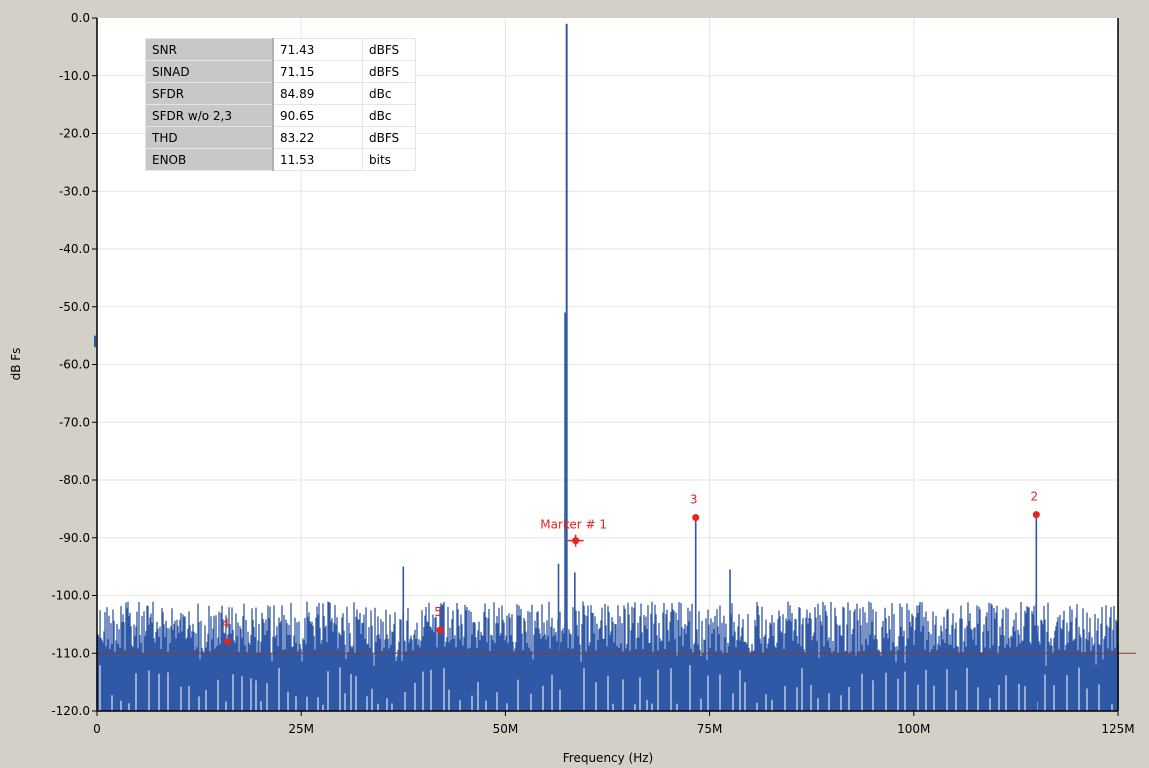 The height and width of the screenshot is (768, 1149). Describe the element at coordinates (573, 525) in the screenshot. I see `marker-label: Marker # 1` at that location.